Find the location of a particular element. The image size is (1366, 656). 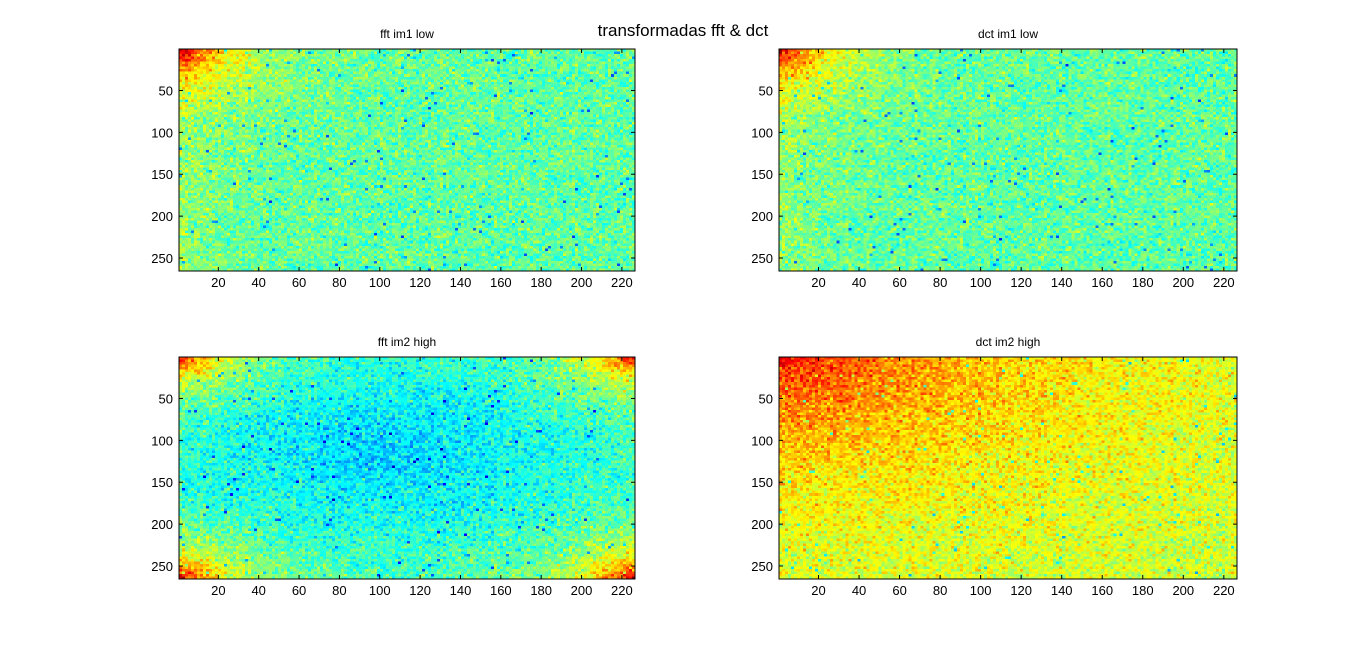

subplot-title: fft im1 low is located at coordinates (407, 34).